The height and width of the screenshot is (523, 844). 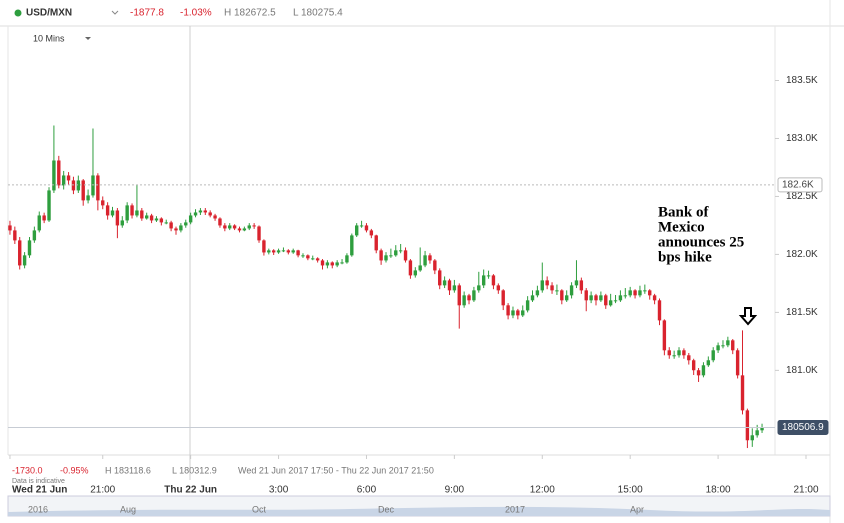 What do you see at coordinates (542, 490) in the screenshot?
I see `x-tick-label: 12:00` at bounding box center [542, 490].